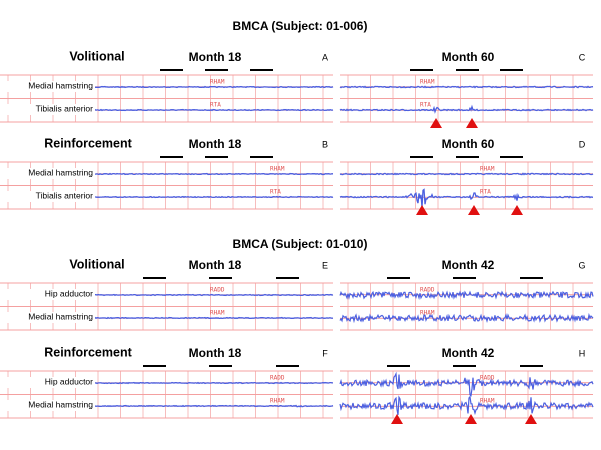 Image resolution: width=601 pixels, height=450 pixels. What do you see at coordinates (582, 353) in the screenshot?
I see `panel-letter: H` at bounding box center [582, 353].